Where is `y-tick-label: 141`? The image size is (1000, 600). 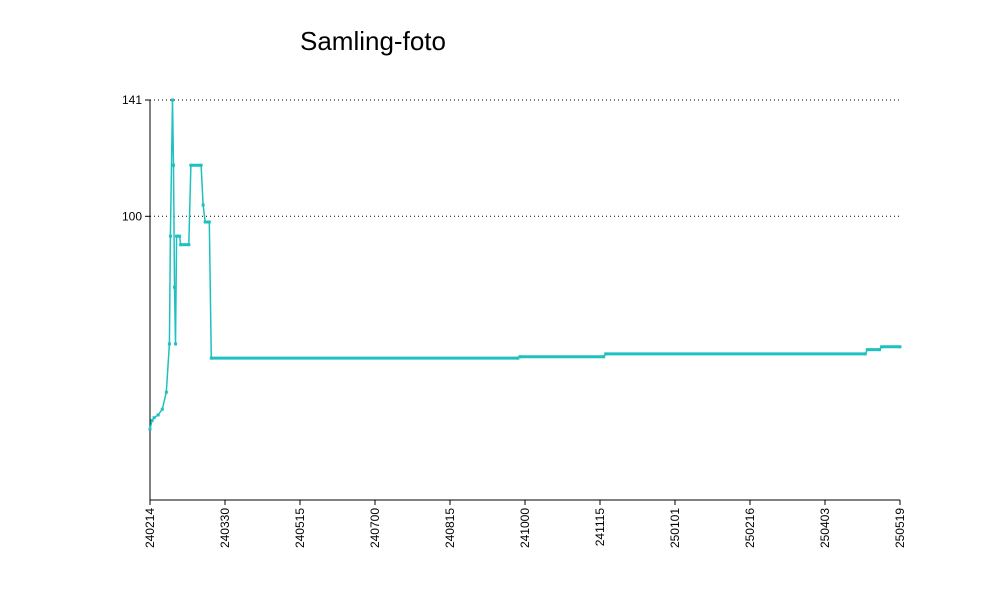
y-tick-label: 141 is located at coordinates (132, 100).